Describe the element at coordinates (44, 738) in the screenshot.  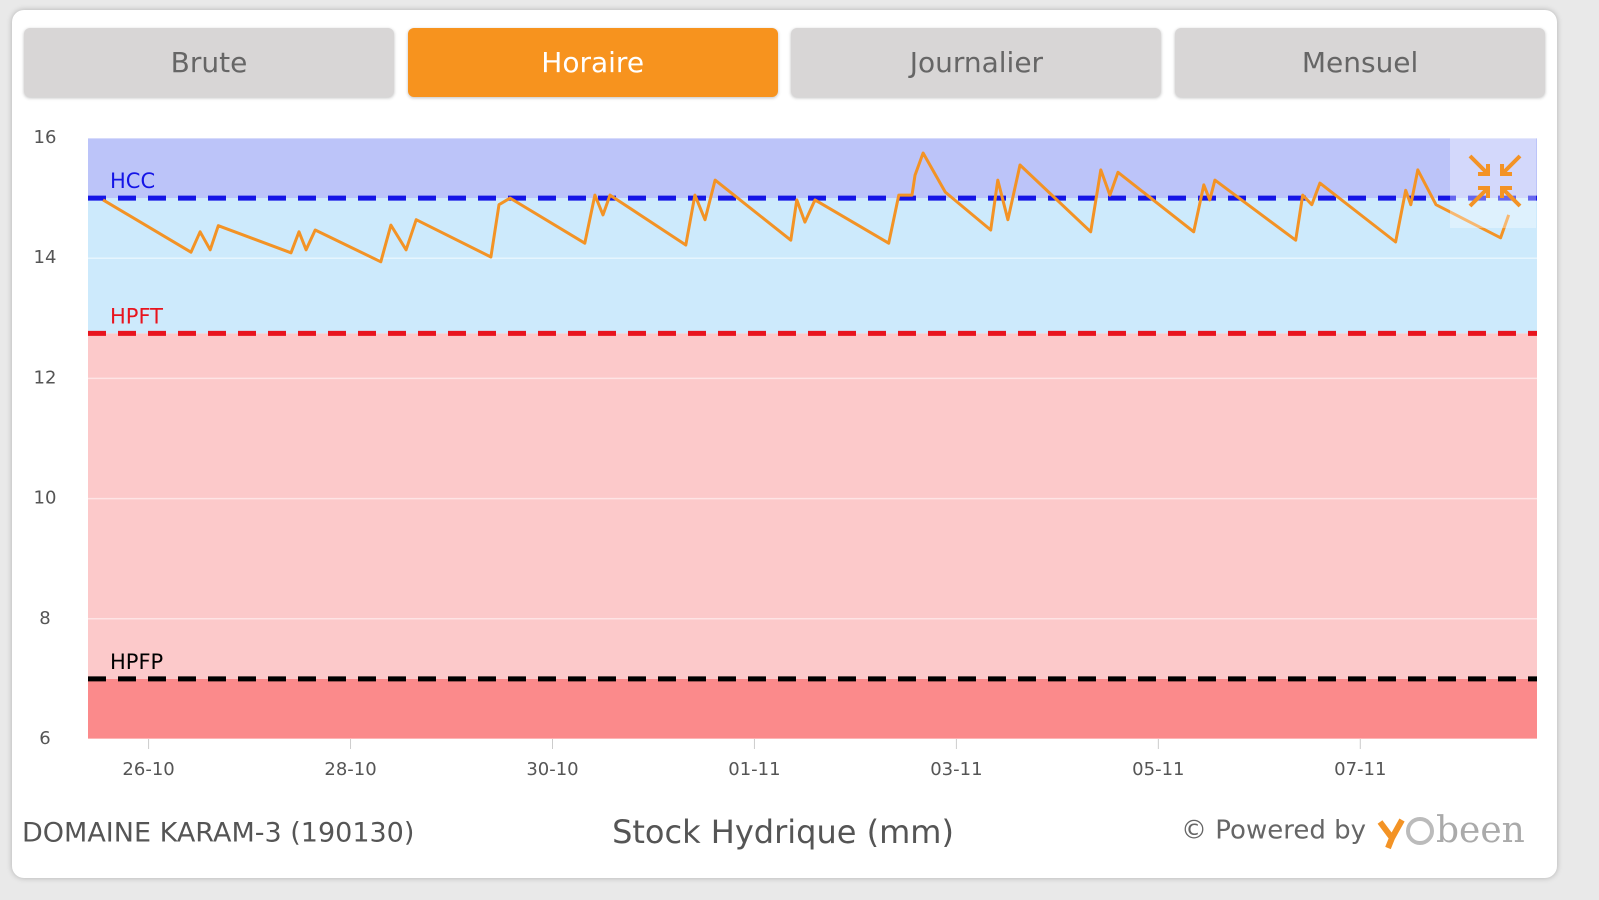
I see `y-tick-label: 6` at that location.